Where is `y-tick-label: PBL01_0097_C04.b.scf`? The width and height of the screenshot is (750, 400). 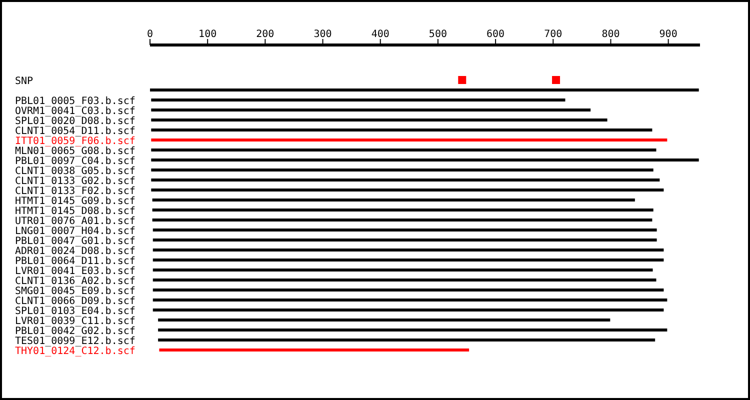
y-tick-label: PBL01_0097_C04.b.scf is located at coordinates (75, 161).